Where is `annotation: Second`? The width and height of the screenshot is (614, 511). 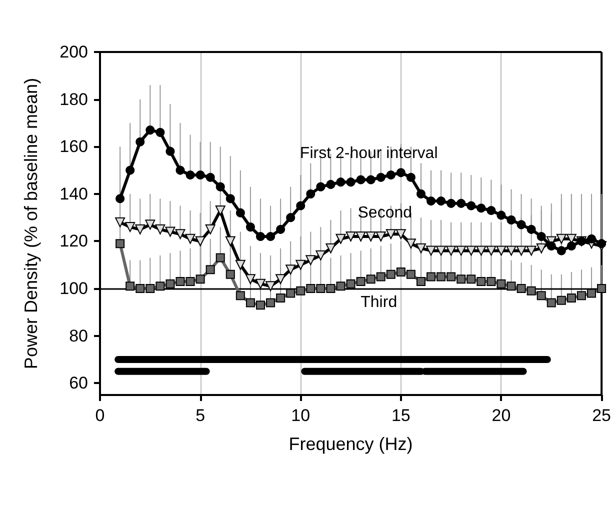 annotation: Second is located at coordinates (385, 213).